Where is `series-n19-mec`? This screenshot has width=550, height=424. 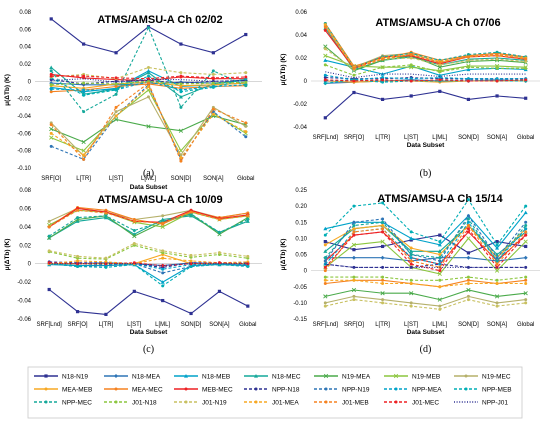 series-n19-mec is located at coordinates (425, 301).